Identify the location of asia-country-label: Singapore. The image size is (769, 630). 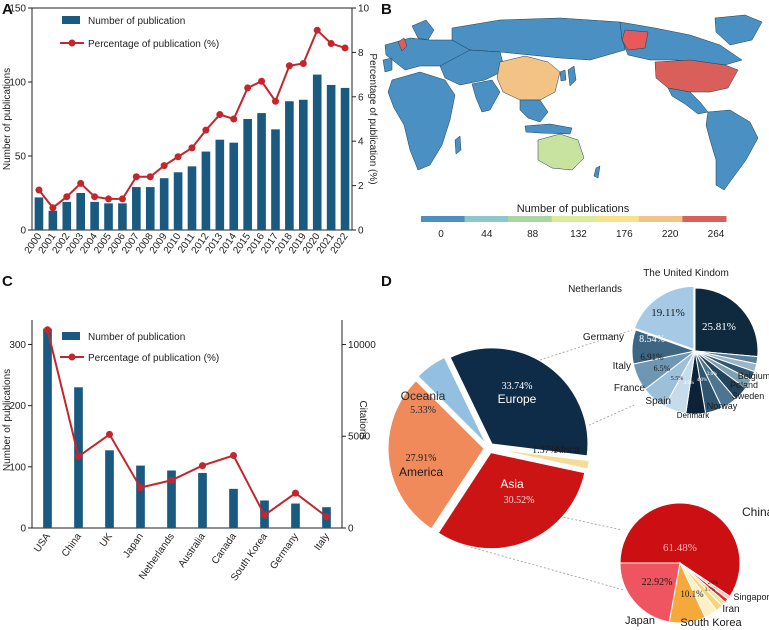
(751, 597).